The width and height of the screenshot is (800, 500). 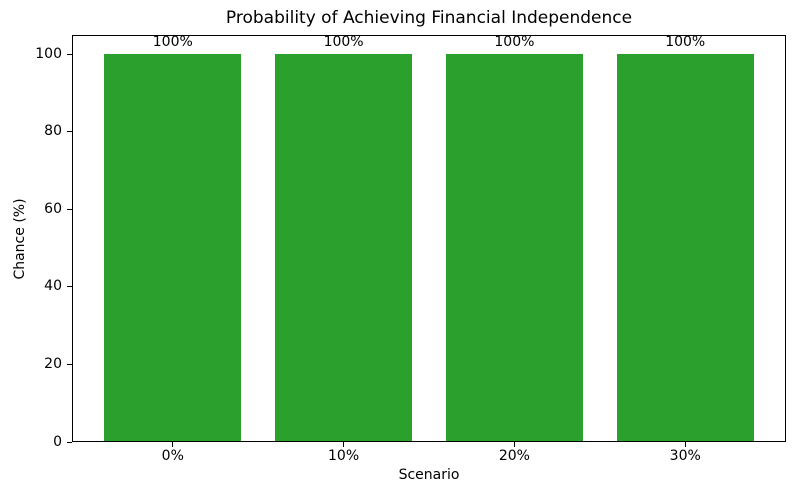 What do you see at coordinates (53, 286) in the screenshot?
I see `y-tick-label: 40` at bounding box center [53, 286].